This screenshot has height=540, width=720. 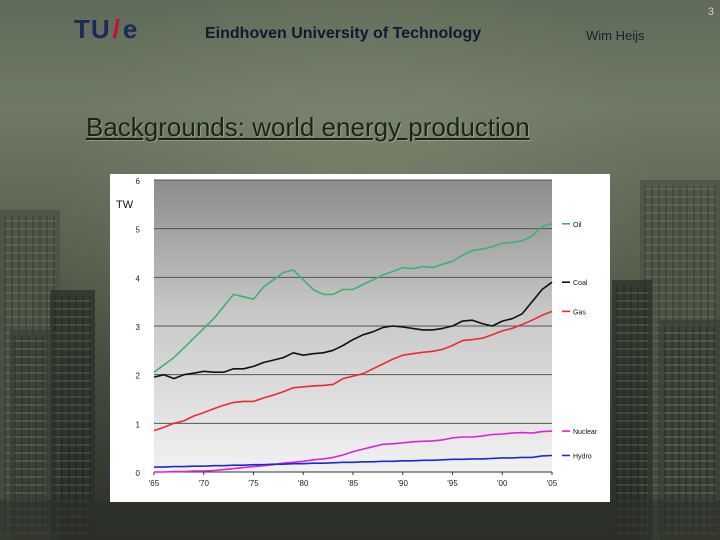 What do you see at coordinates (303, 483) in the screenshot?
I see `x-tick-label: '80` at bounding box center [303, 483].